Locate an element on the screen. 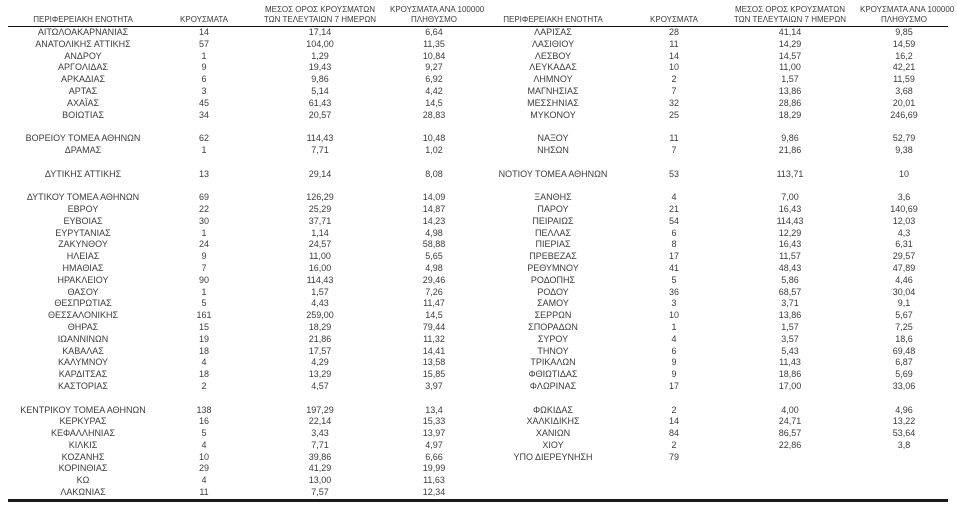  per100k-cell-left: 19,99 is located at coordinates (434, 468).